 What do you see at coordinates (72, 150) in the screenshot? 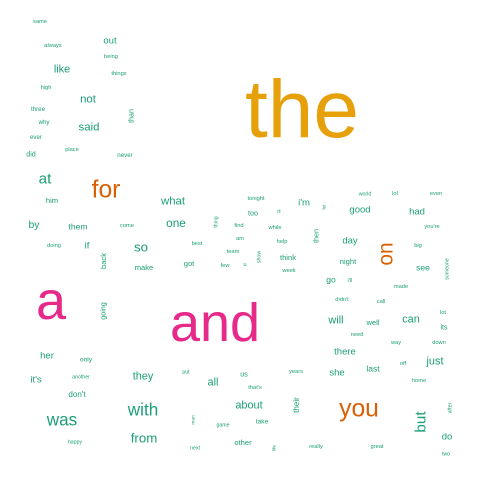
I see `word-place: place` at bounding box center [72, 150].